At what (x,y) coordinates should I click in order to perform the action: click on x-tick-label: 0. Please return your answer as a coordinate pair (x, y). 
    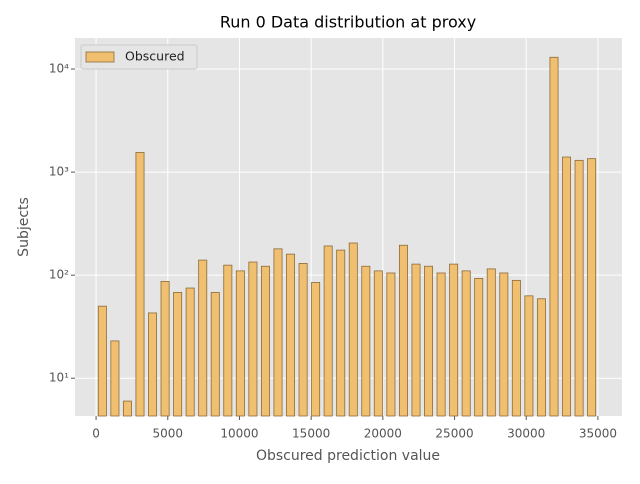
    Looking at the image, I should click on (96, 434).